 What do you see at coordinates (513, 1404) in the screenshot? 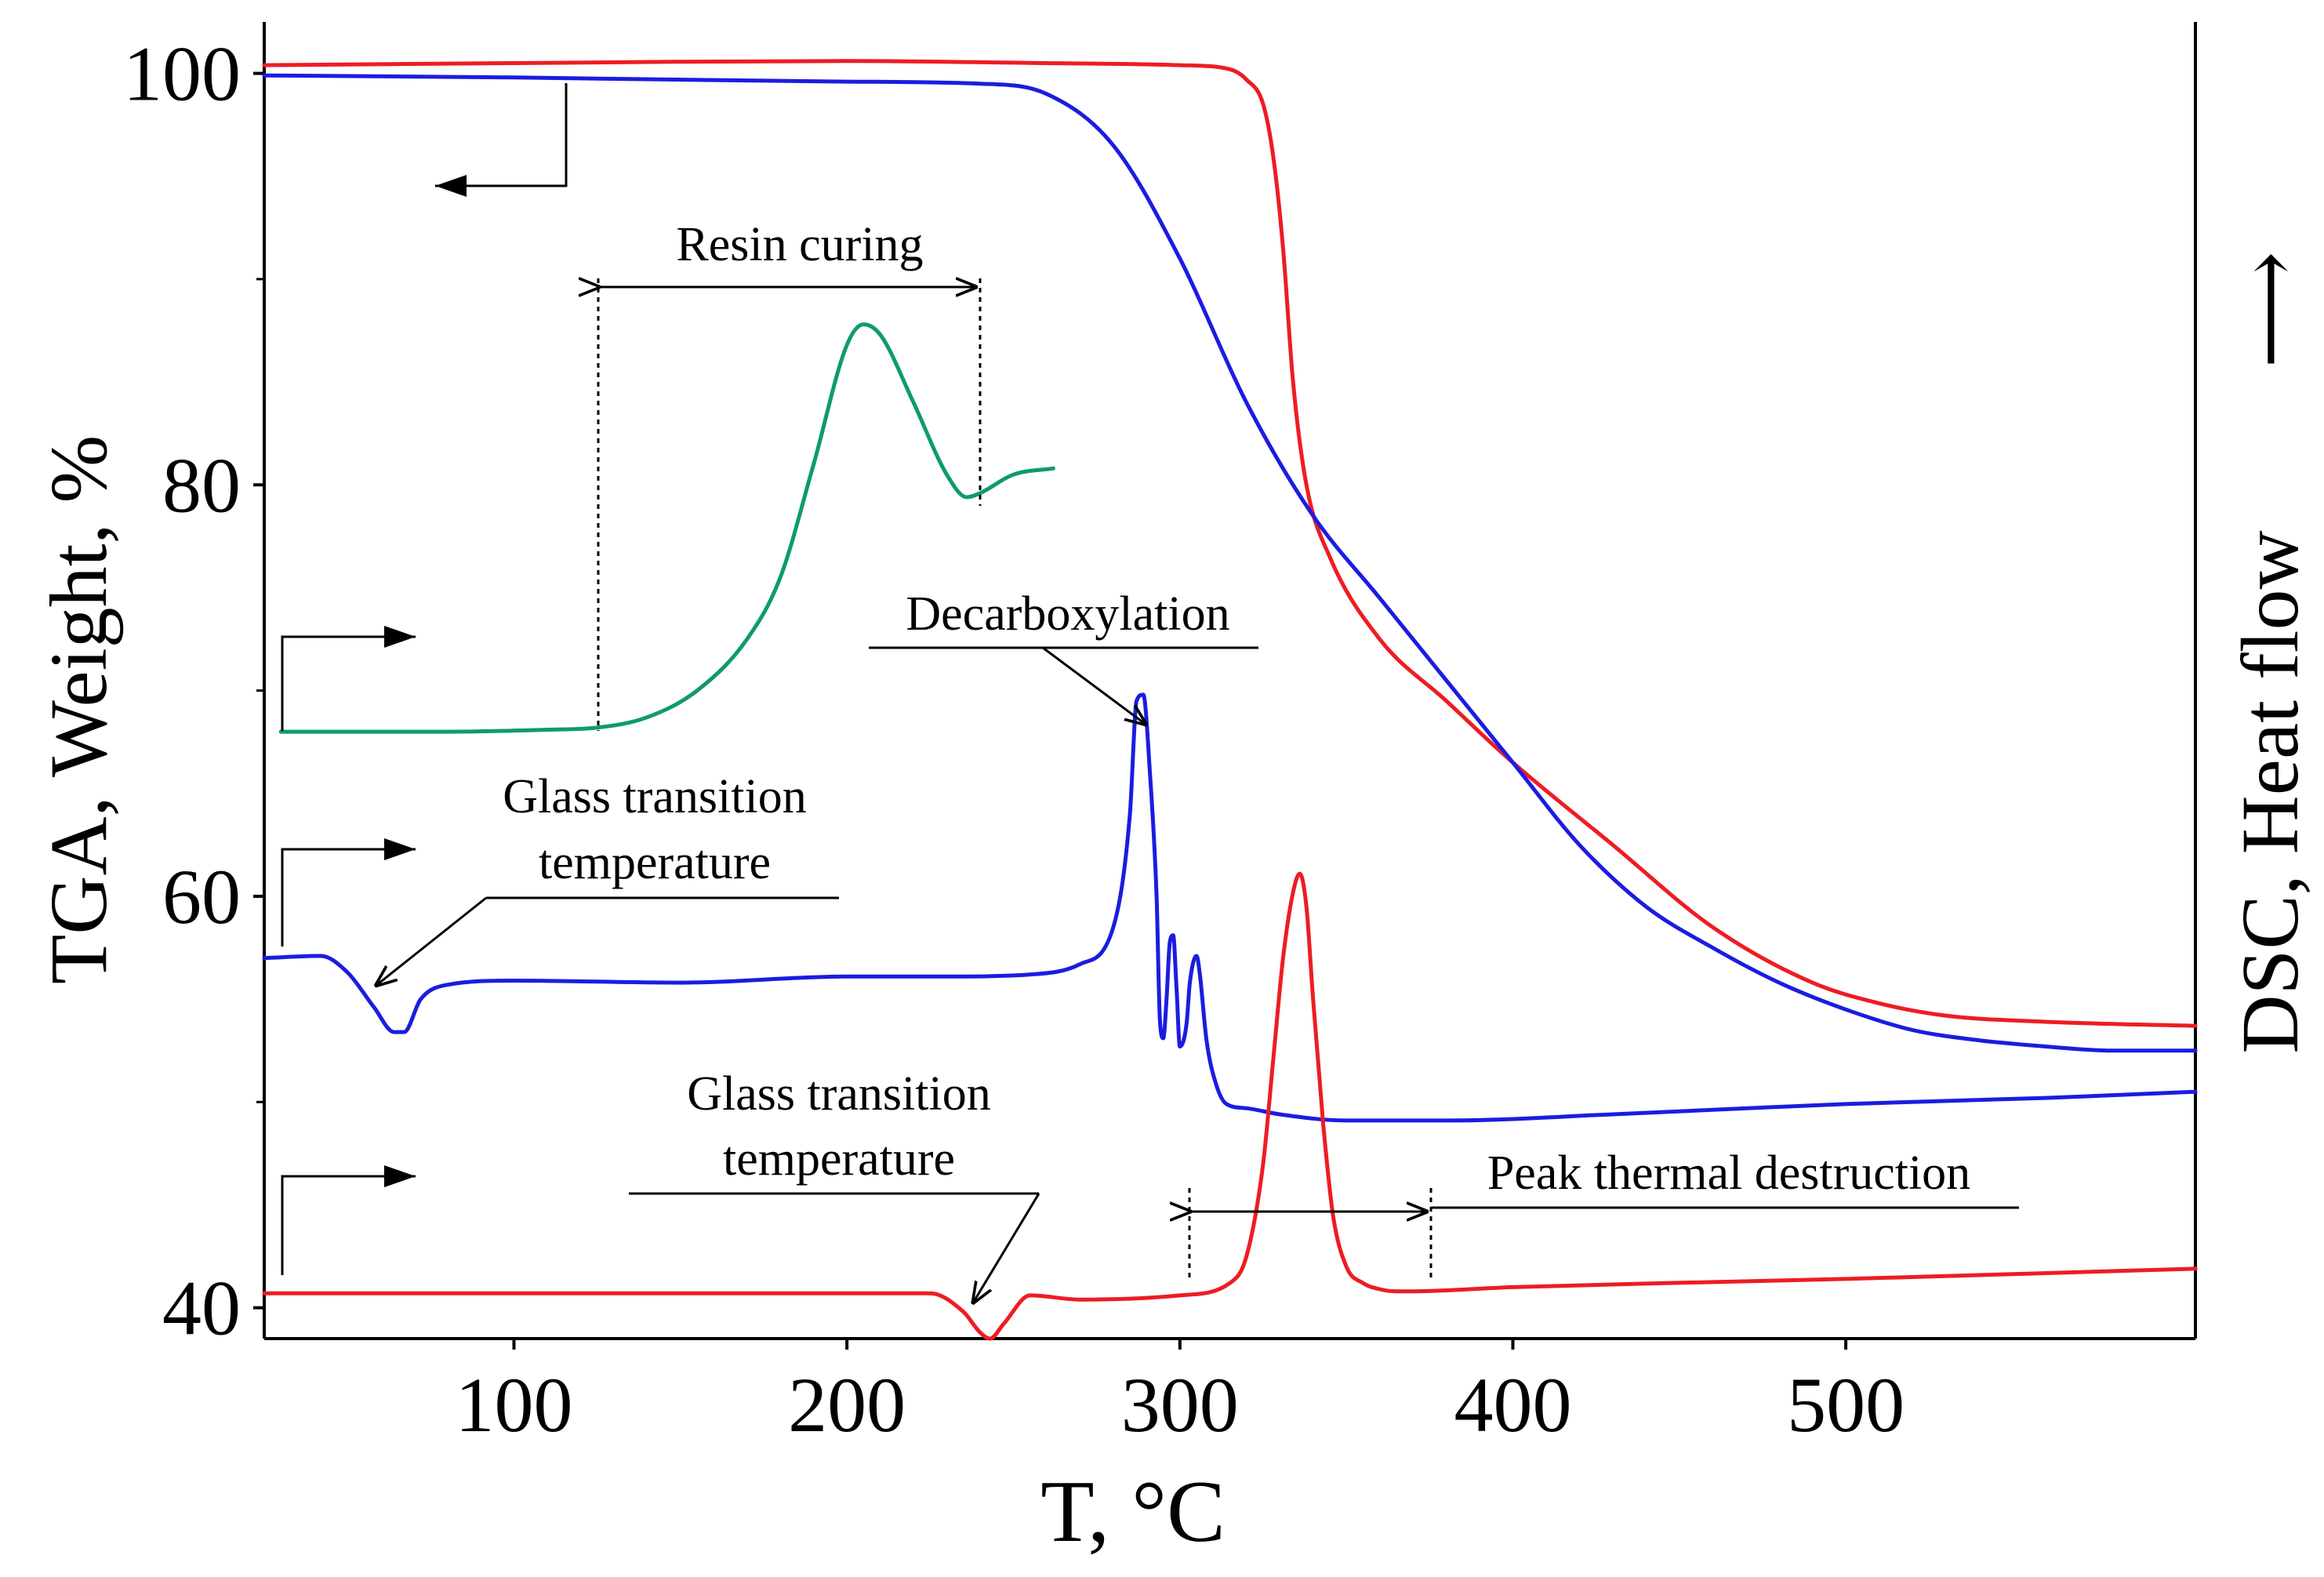
I see `x-tick-label: 100` at bounding box center [513, 1404].